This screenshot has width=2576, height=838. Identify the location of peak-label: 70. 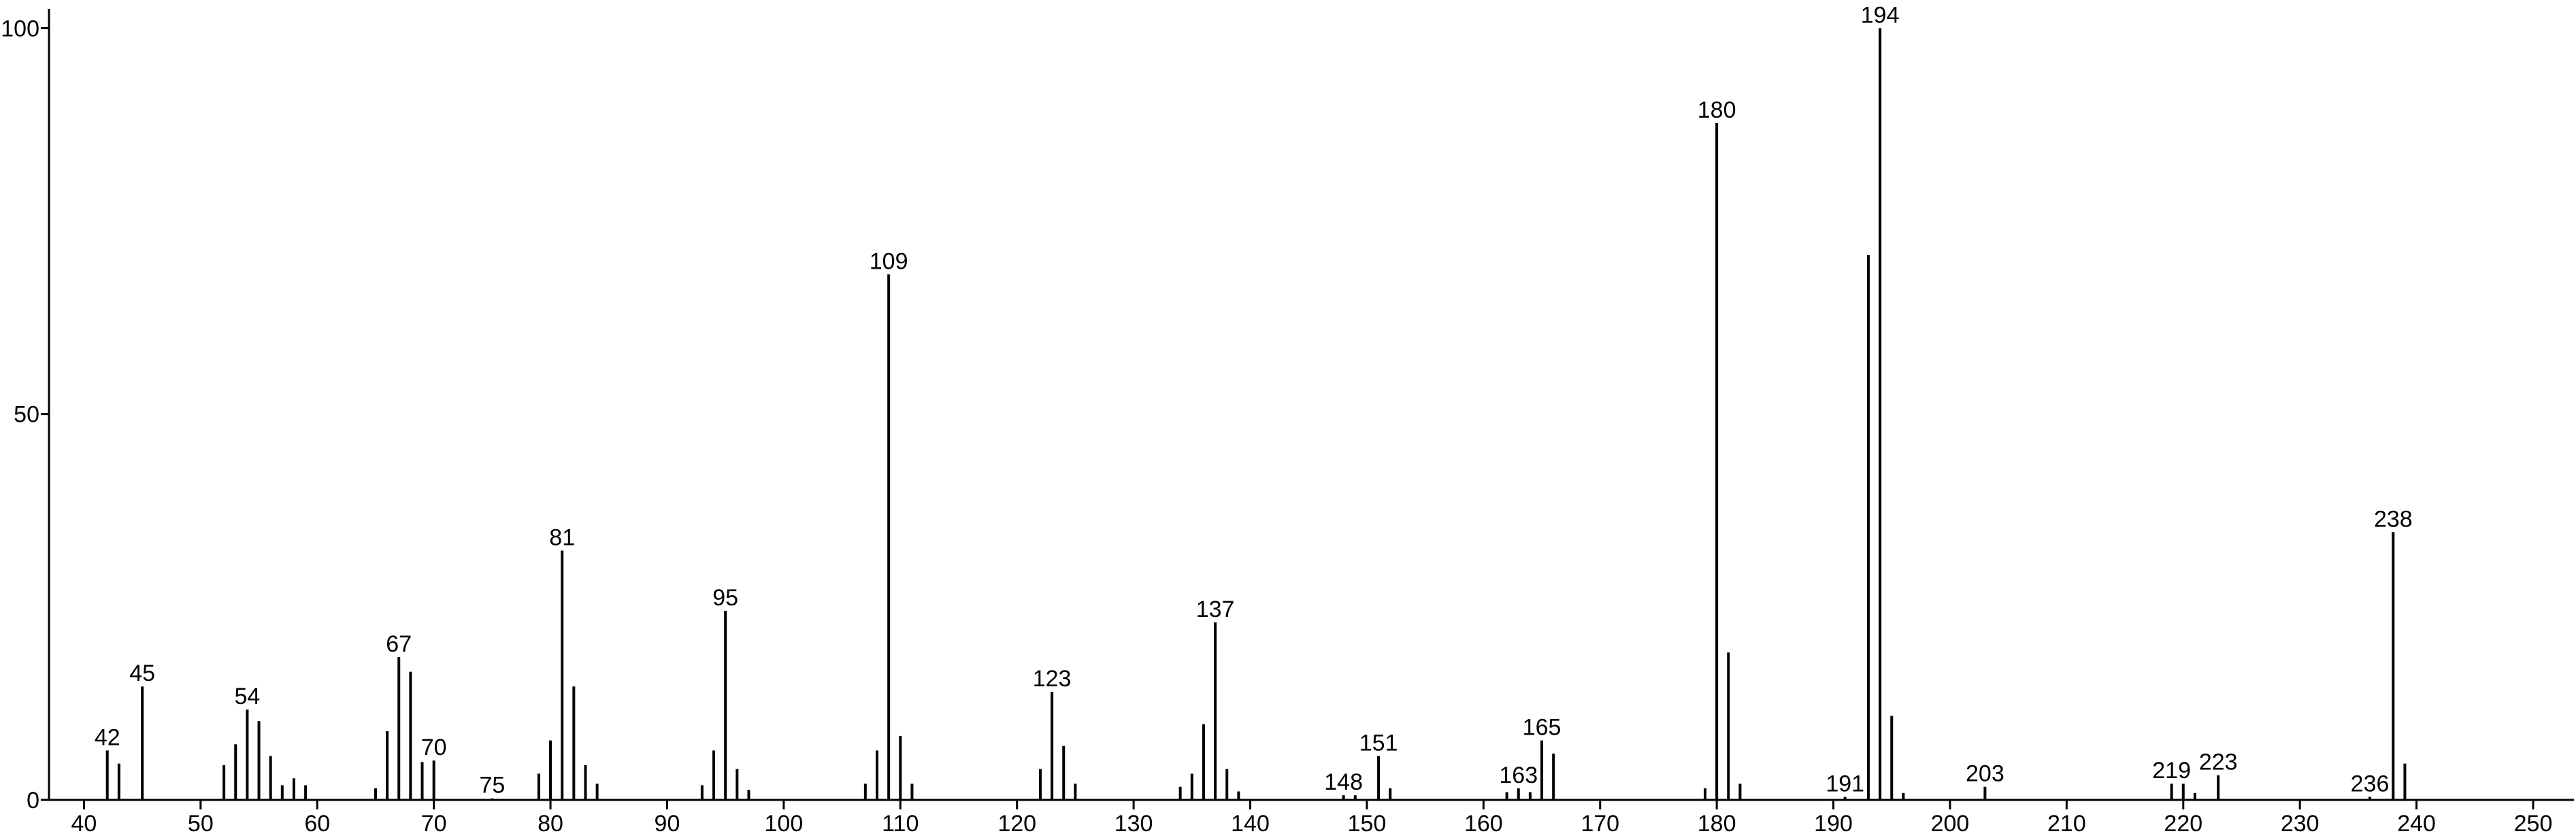
(434, 747).